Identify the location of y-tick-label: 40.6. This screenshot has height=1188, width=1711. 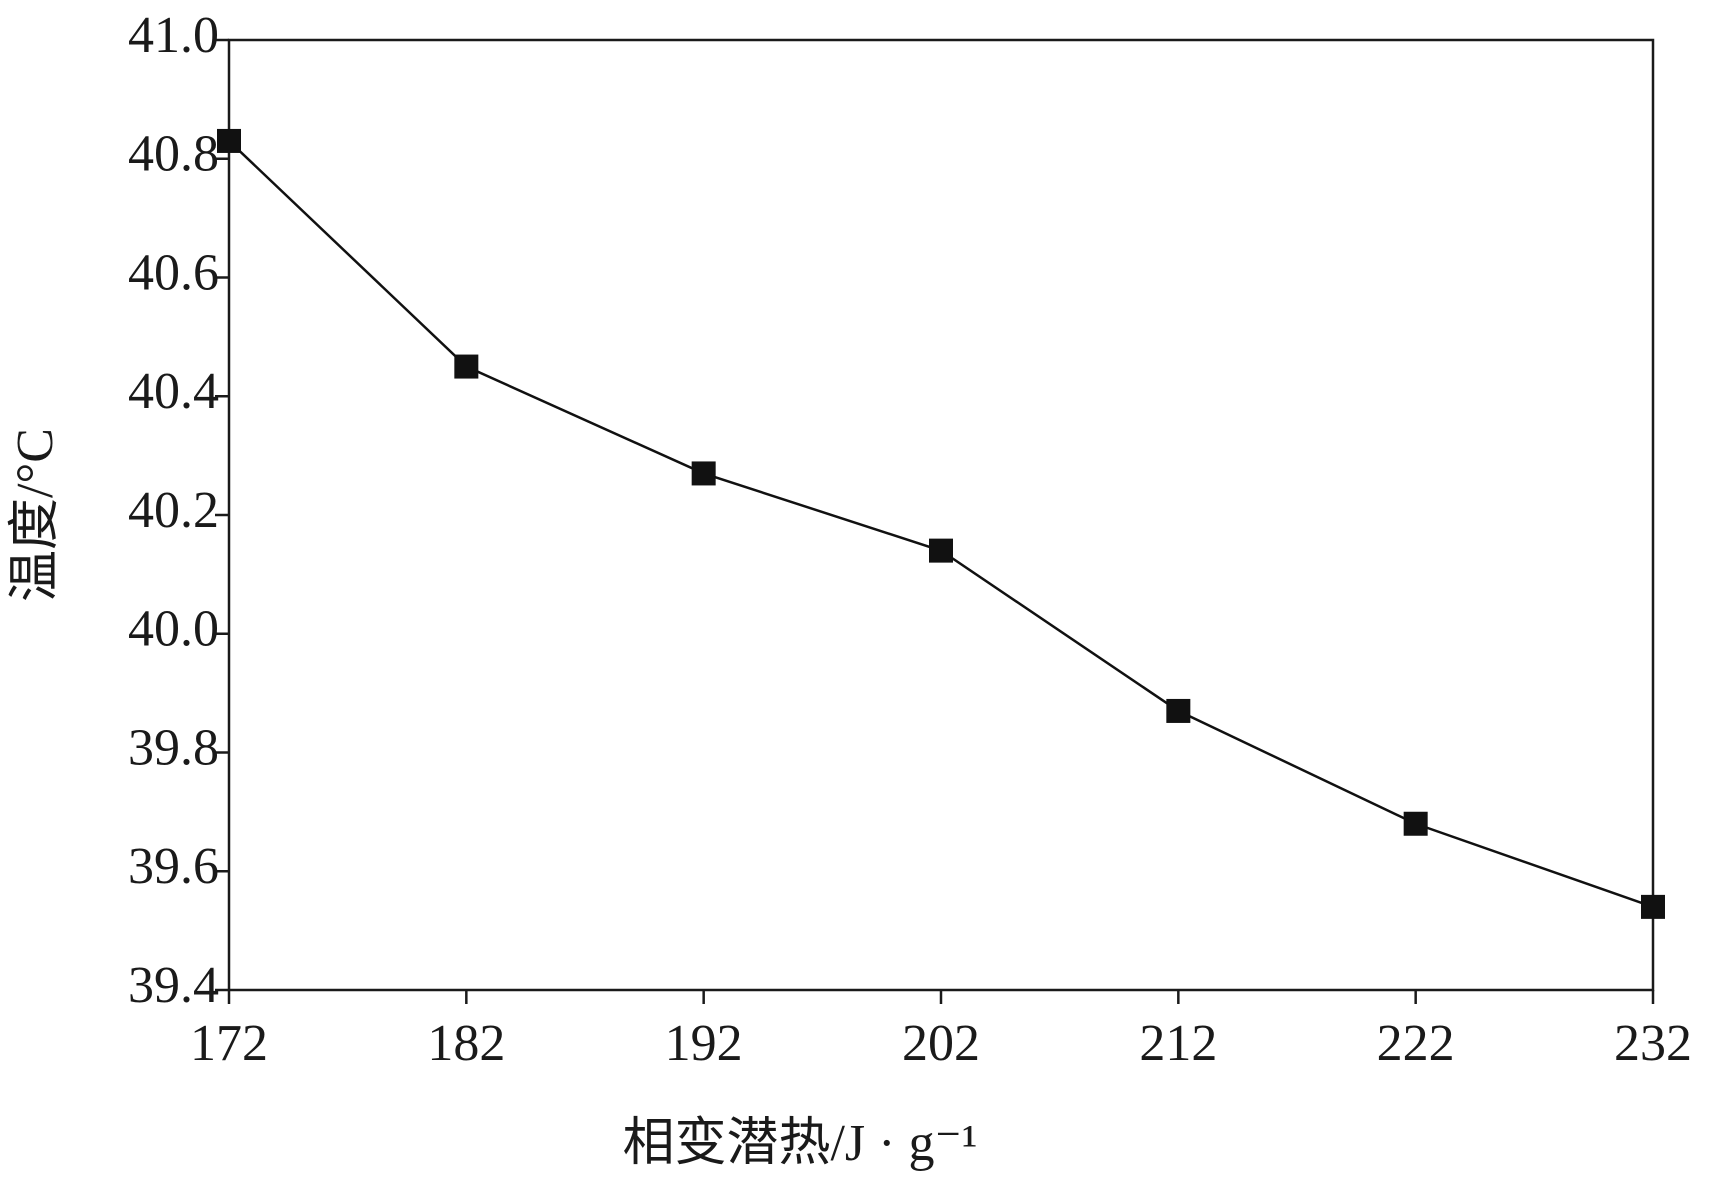
(173, 272).